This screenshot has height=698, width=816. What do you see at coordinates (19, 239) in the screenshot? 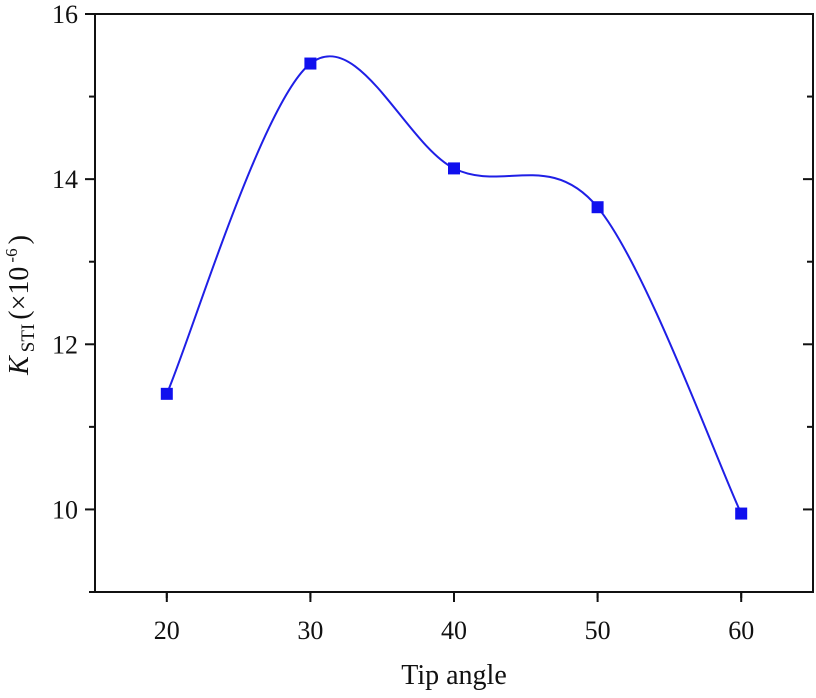
I see `y-axis-unit-suffix: )` at bounding box center [19, 239].